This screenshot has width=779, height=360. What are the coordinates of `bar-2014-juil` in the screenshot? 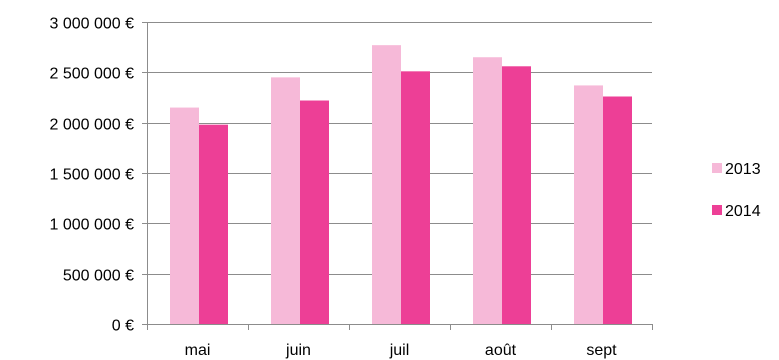 It's located at (415, 198).